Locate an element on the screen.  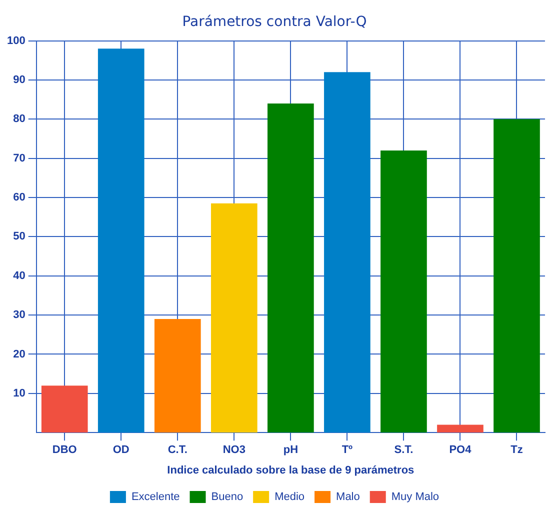
y-tick-label: 30 is located at coordinates (19, 315).